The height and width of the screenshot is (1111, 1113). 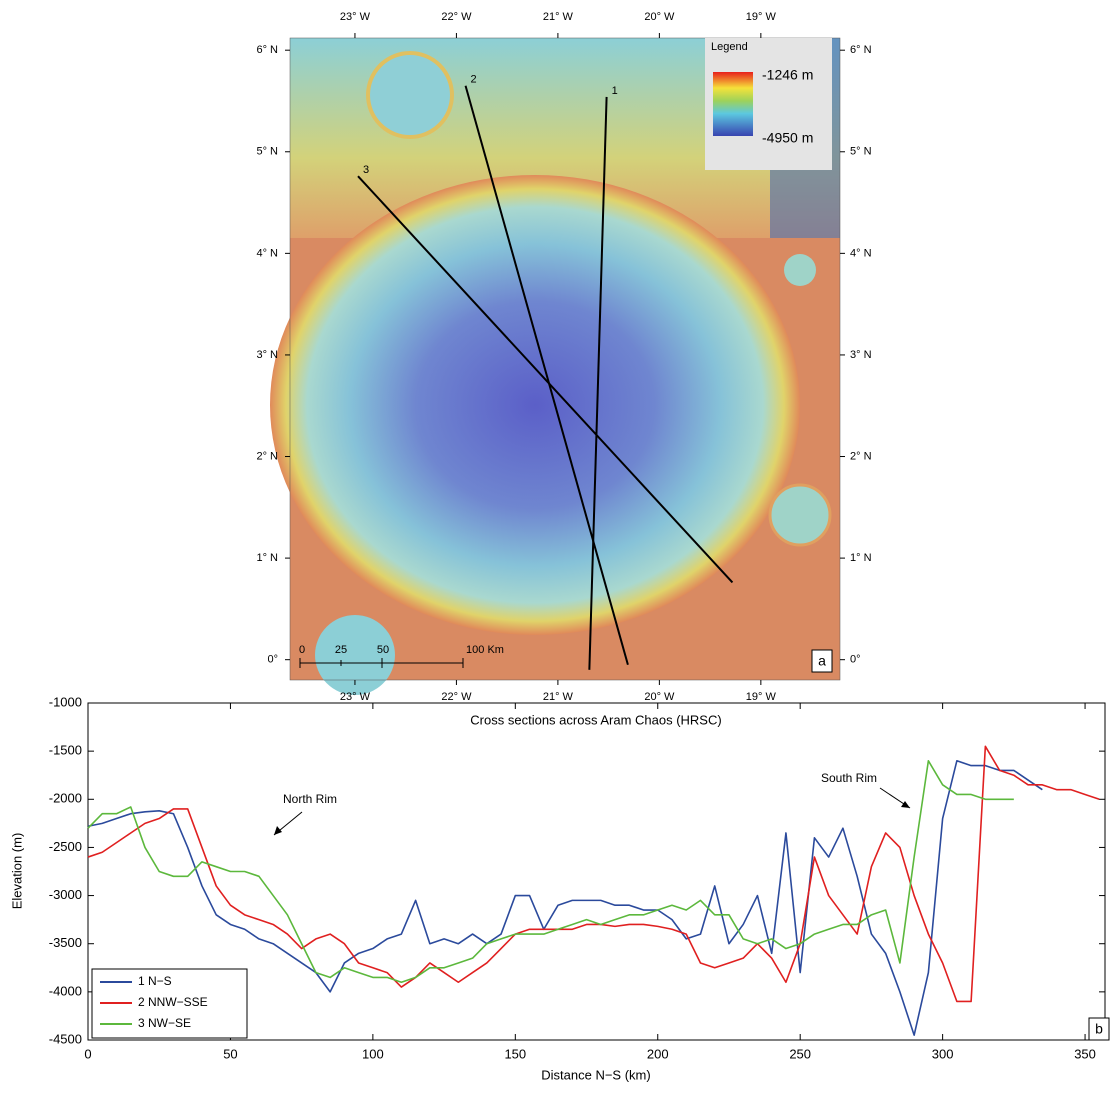 I want to click on y-tick-label: -1500, so click(x=65, y=750).